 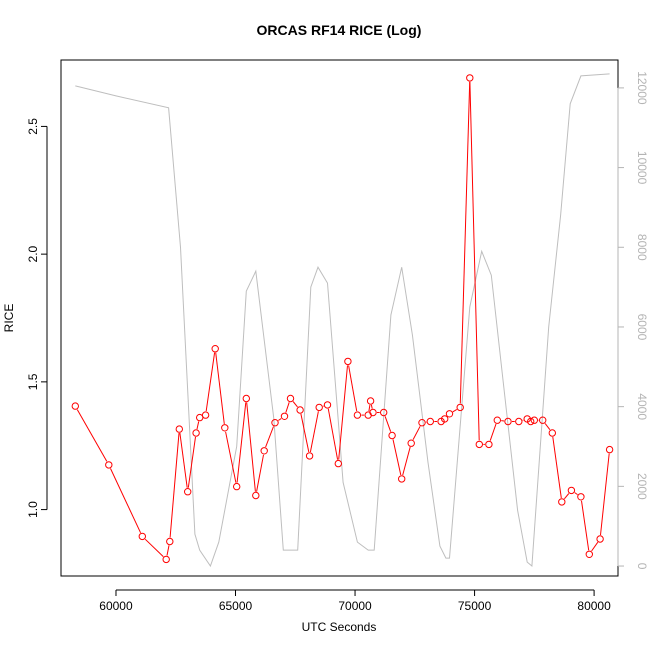 I want to click on y2-tick-label: 0, so click(x=642, y=566).